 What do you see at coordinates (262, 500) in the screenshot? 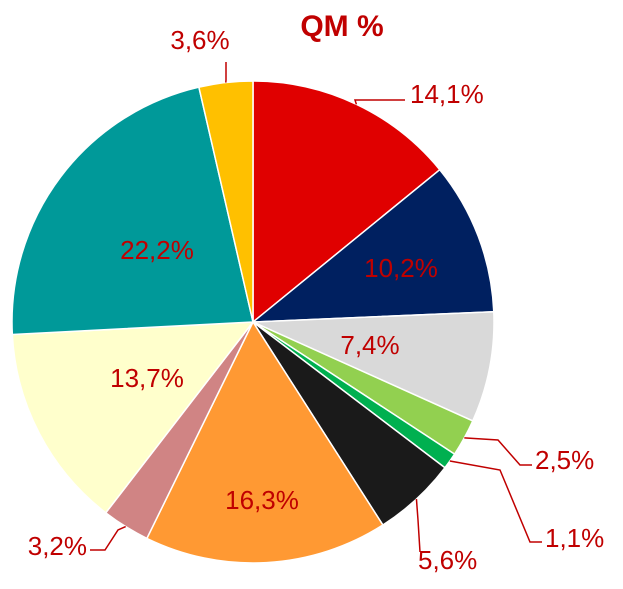
I see `data-label: 16,3%` at bounding box center [262, 500].